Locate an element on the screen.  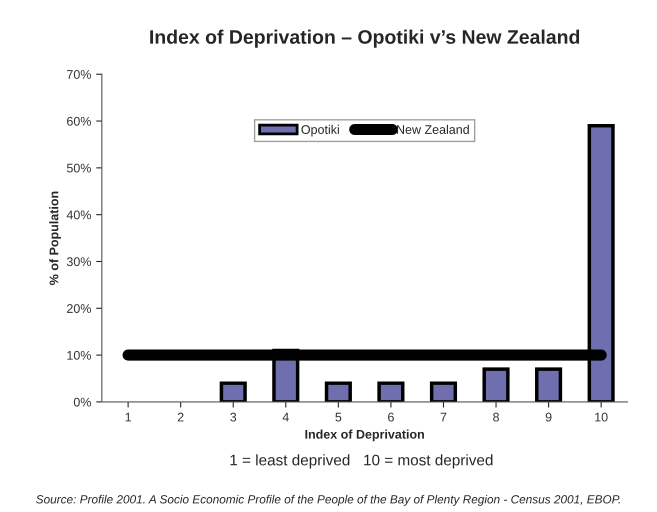
chart-title: Index of Deprivation – Opotiki v’s New Zealand is located at coordinates (365, 39).